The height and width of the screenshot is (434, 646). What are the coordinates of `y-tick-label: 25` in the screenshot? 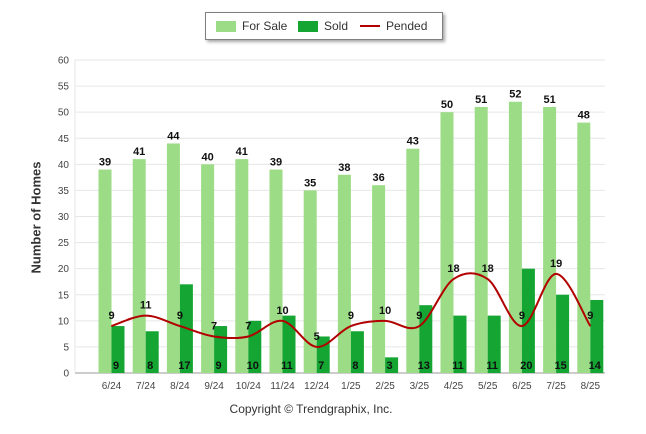 It's located at (64, 243).